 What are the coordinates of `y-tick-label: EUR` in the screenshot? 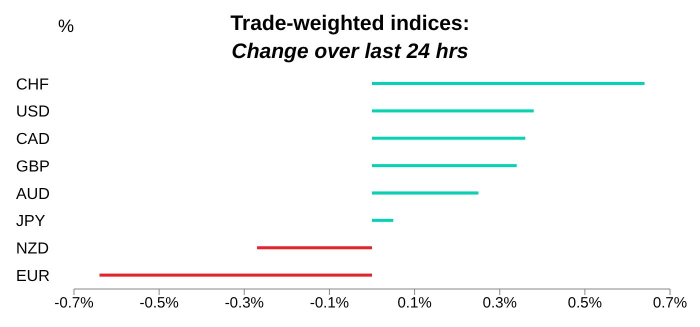 It's located at (33, 276).